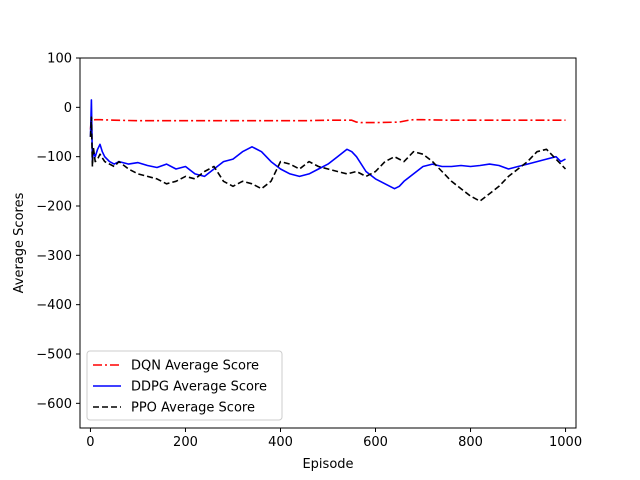 The height and width of the screenshot is (480, 640). What do you see at coordinates (565, 442) in the screenshot?
I see `x-tick-label: 1000` at bounding box center [565, 442].